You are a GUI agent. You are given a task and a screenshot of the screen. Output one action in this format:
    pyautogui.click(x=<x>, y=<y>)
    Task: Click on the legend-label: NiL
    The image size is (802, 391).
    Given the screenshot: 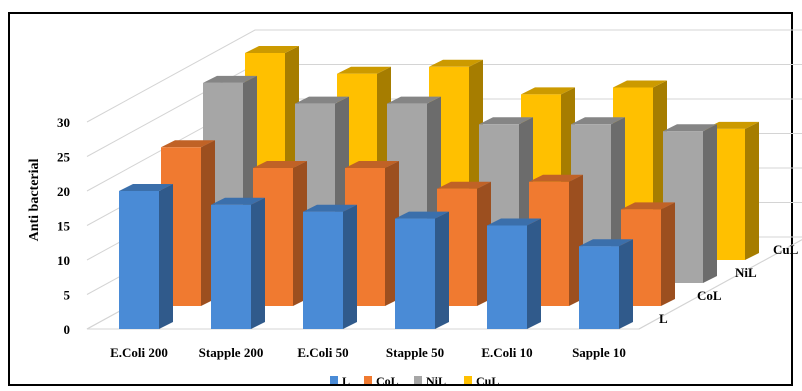 What is the action you would take?
    pyautogui.click(x=436, y=381)
    